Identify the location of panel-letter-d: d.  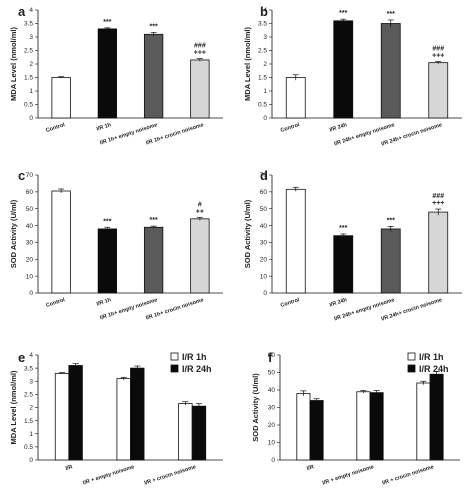
(264, 175).